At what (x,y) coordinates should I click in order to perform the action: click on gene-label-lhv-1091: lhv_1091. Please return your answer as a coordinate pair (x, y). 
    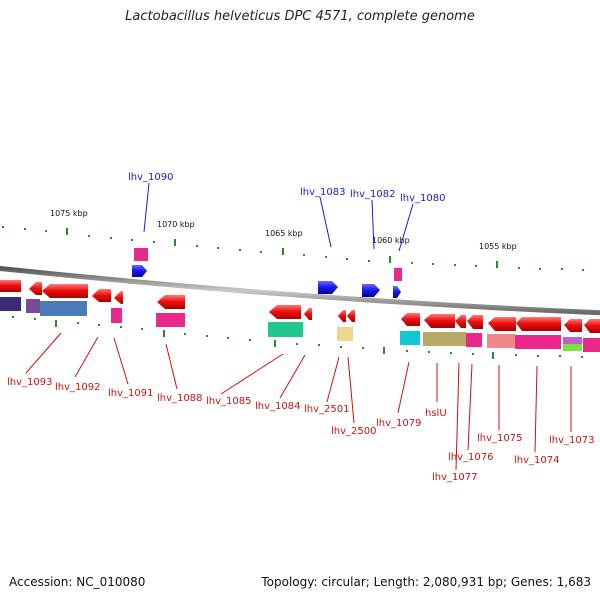
    Looking at the image, I should click on (130, 393).